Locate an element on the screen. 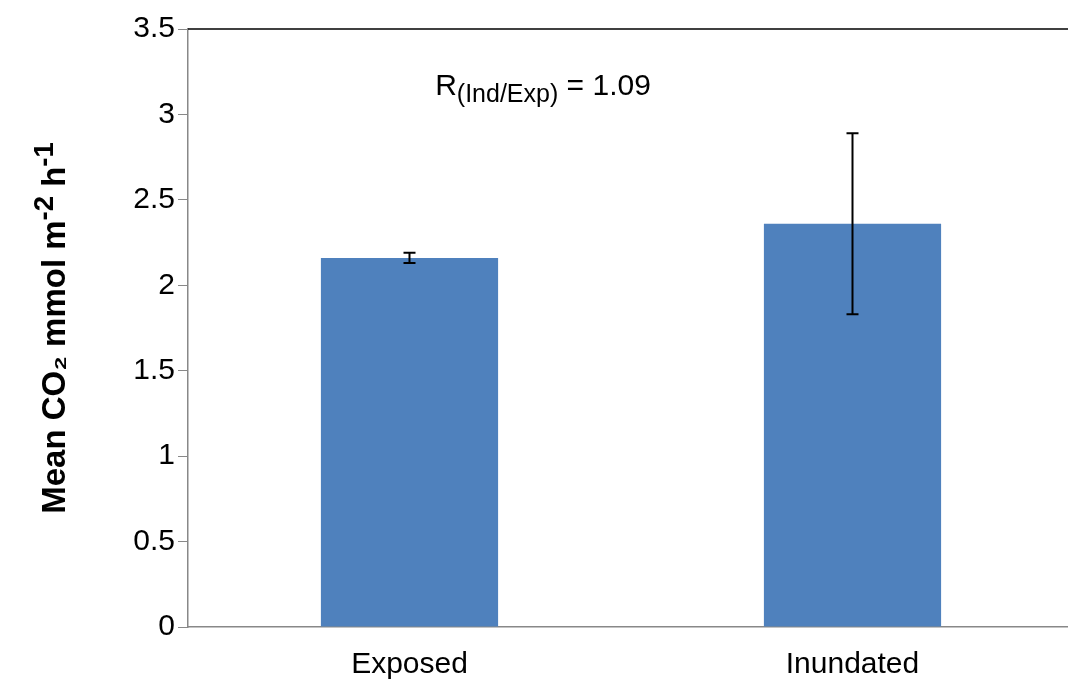  annotation: R$_{(Ind/Exp)}$ = 1.09 is located at coordinates (543, 88).